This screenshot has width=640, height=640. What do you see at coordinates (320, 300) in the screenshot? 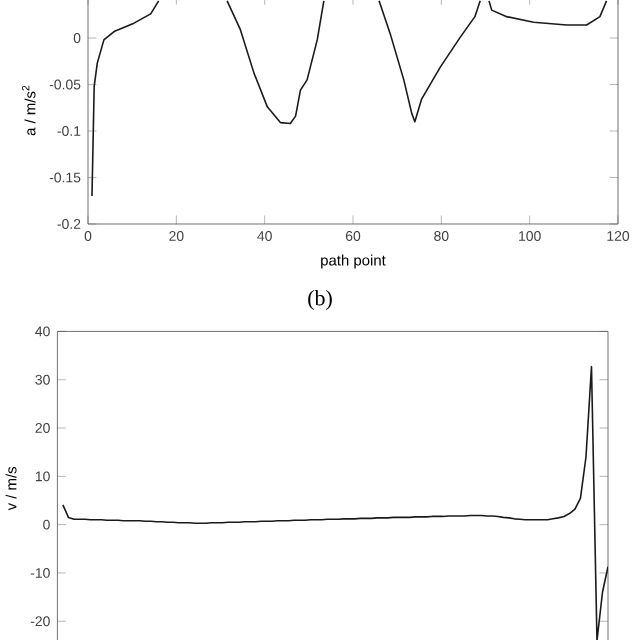
I see `text: (b)` at bounding box center [320, 300].